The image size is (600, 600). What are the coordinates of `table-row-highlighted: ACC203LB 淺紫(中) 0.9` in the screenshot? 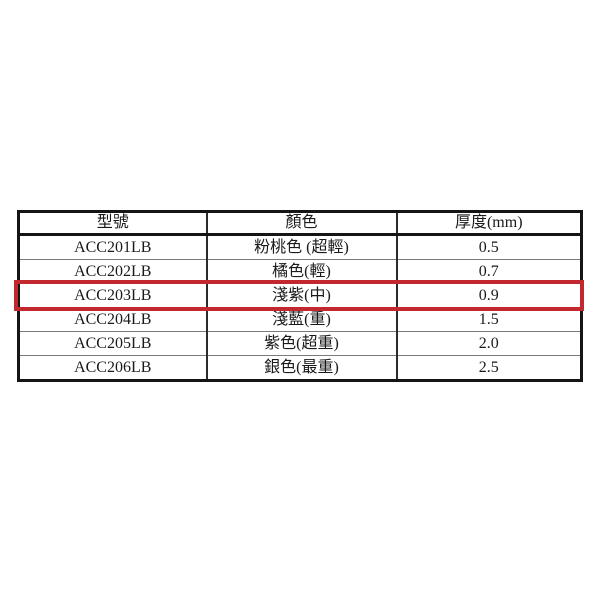 It's located at (300, 295).